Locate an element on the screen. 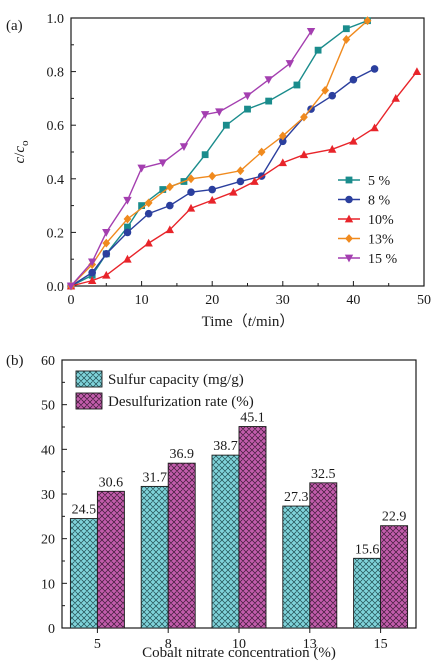  panel-a-ylabel-c: c is located at coordinates (20, 160).